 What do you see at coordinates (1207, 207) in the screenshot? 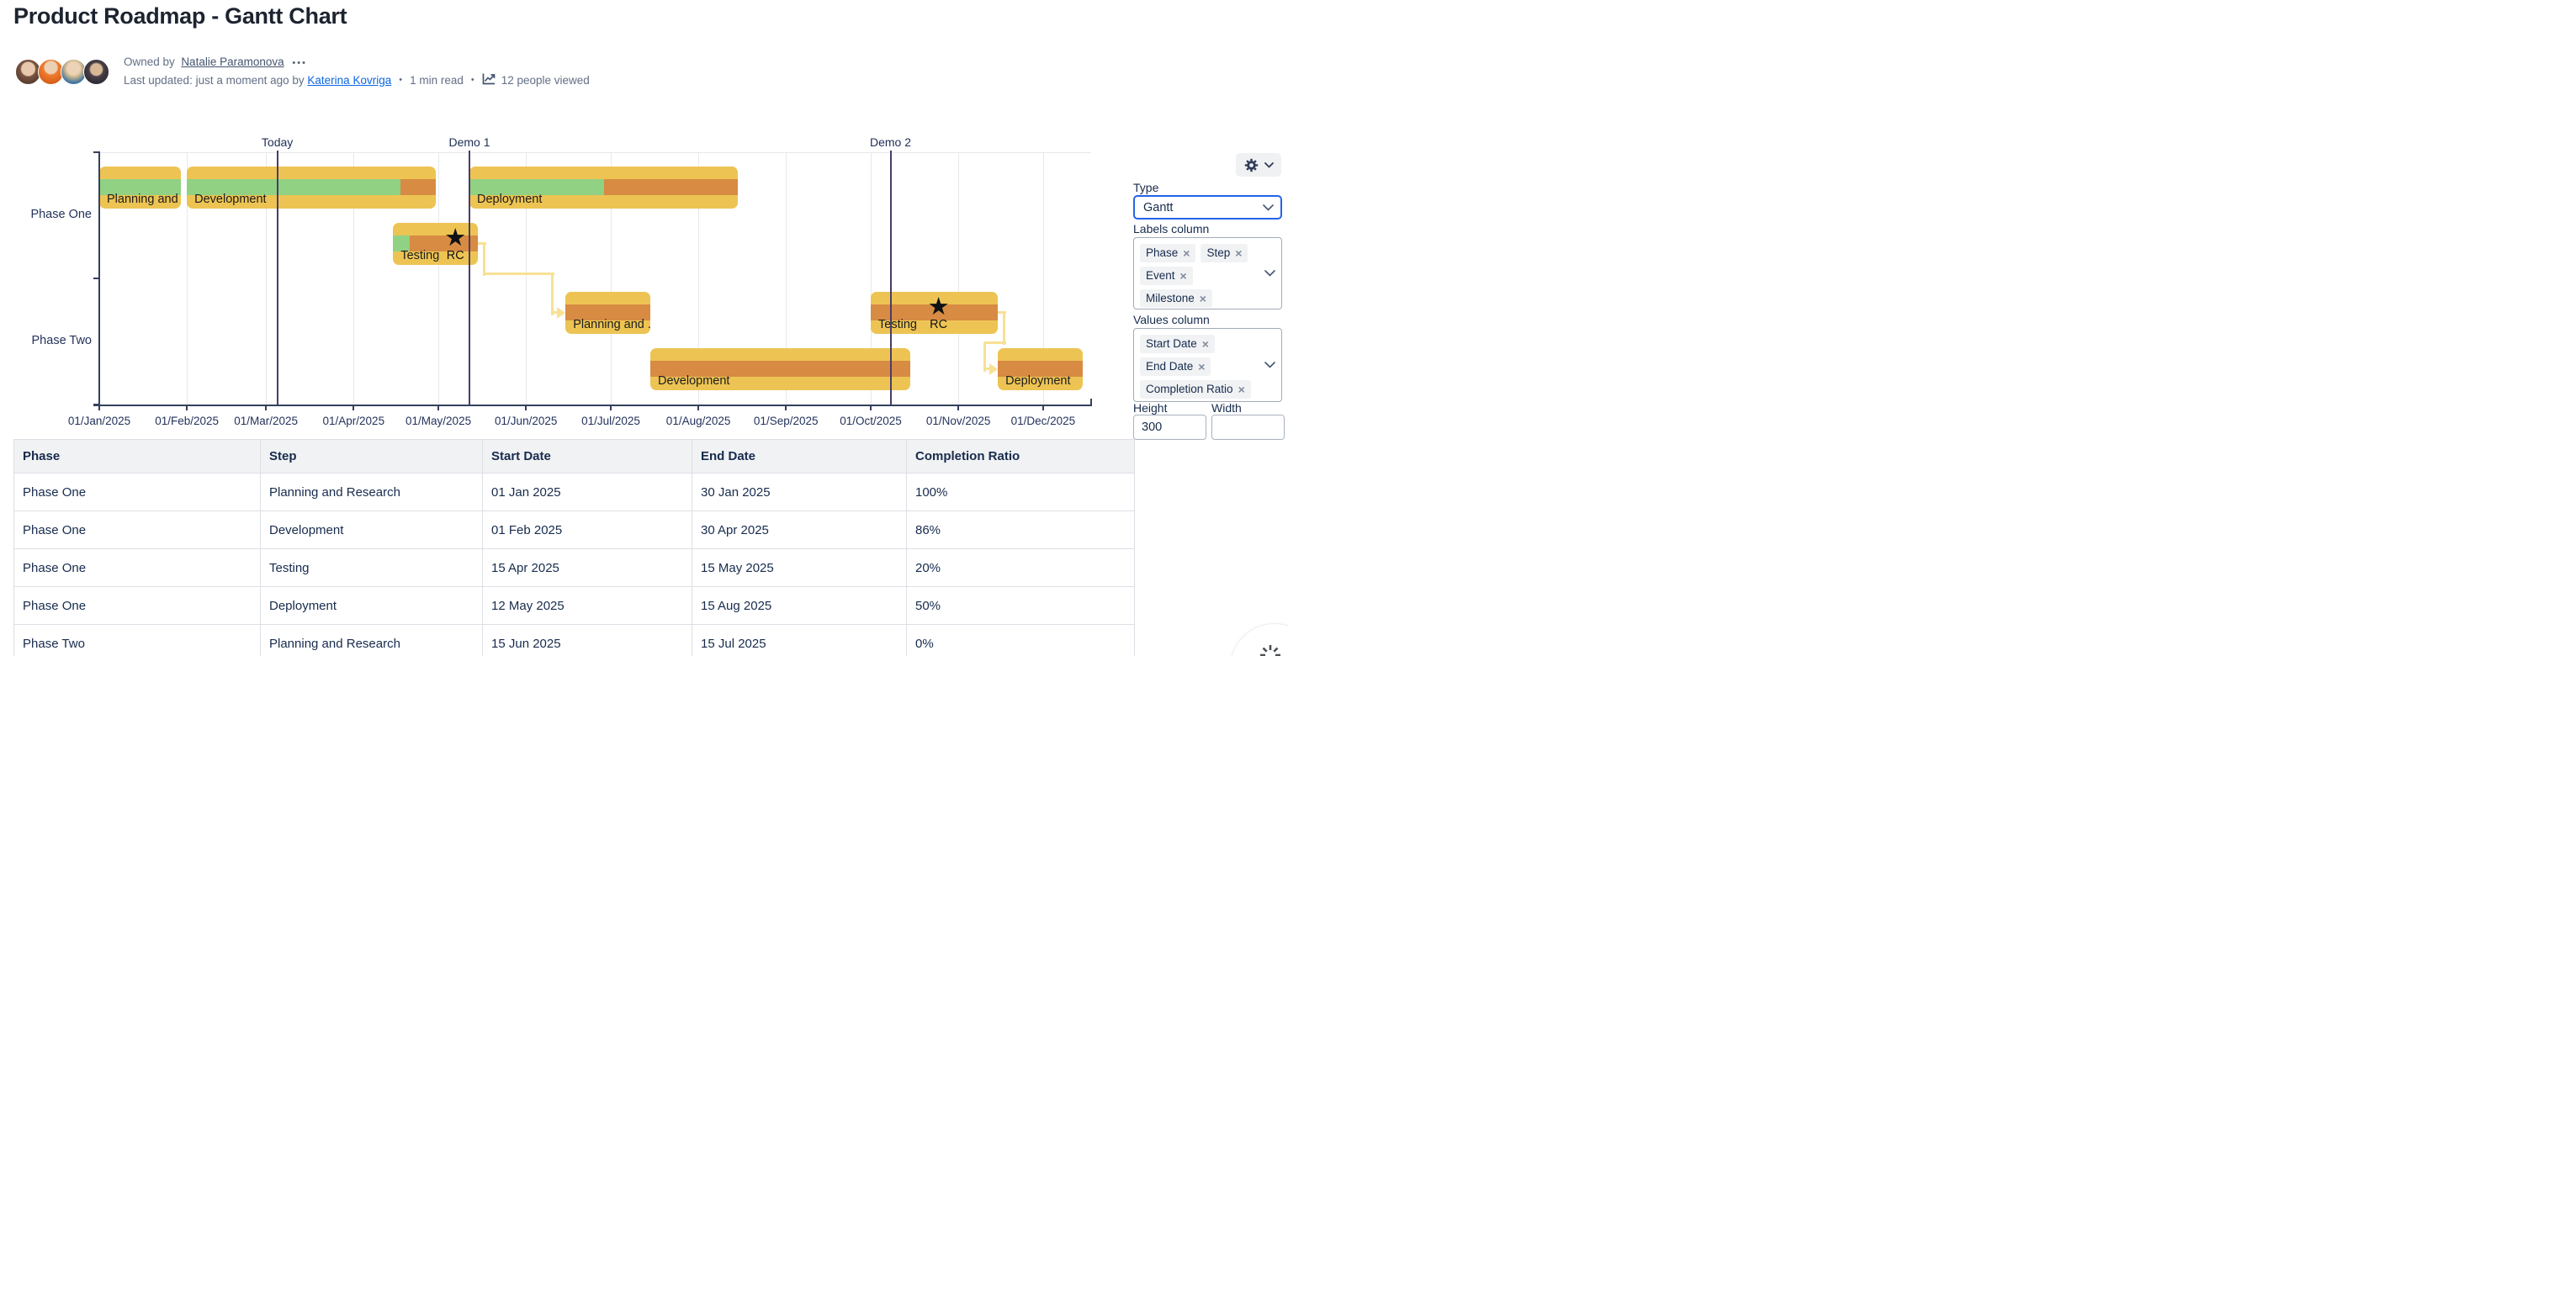
I see `type-select: Gantt` at bounding box center [1207, 207].